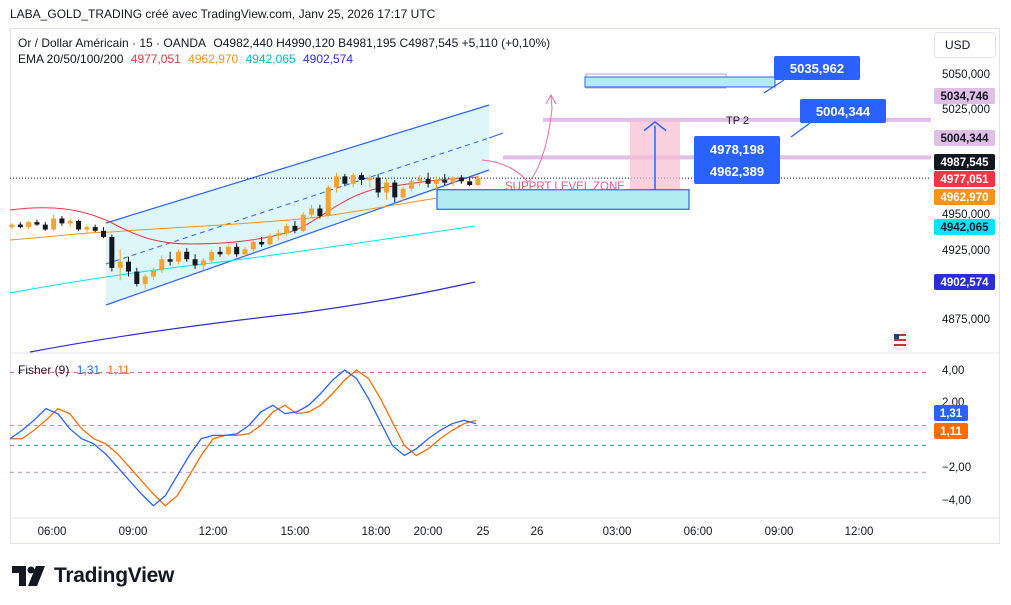 This screenshot has width=1011, height=605. Describe the element at coordinates (953, 371) in the screenshot. I see `fisher-tick-label: 4,00` at that location.